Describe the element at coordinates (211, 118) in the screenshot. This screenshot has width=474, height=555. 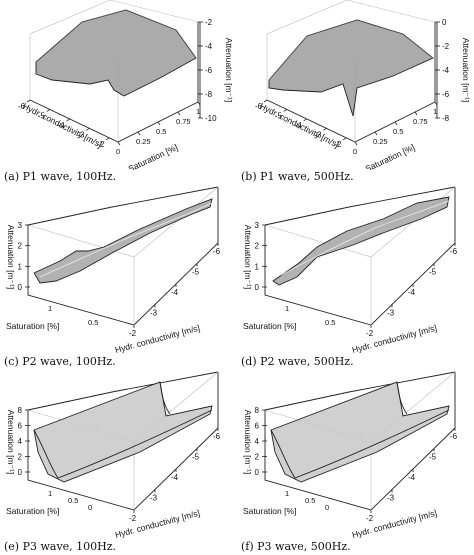
I see `attenuation-tick-label: -10` at that location.